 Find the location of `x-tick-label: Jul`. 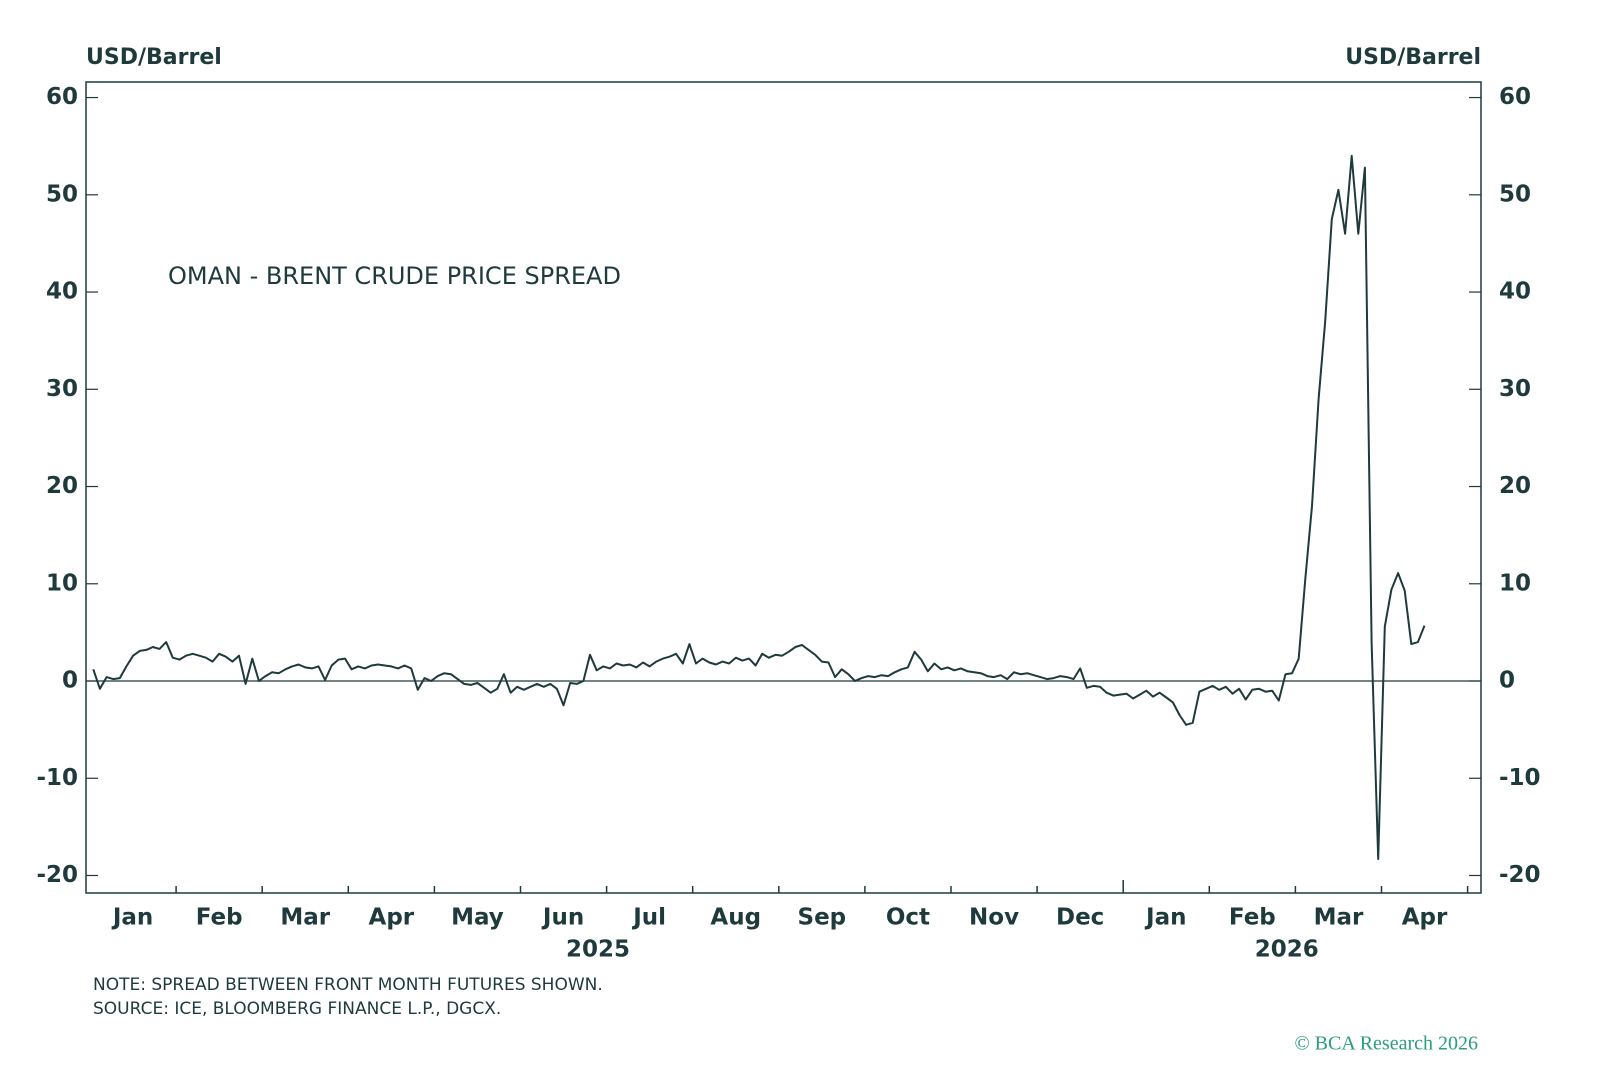

x-tick-label: Jul is located at coordinates (648, 918).